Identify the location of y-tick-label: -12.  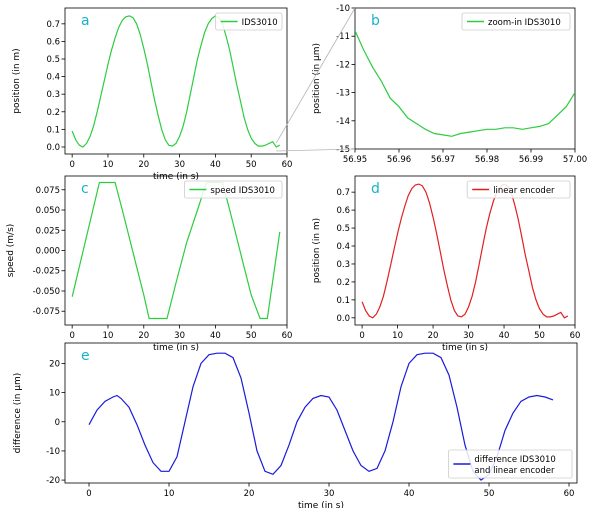
(343, 65).